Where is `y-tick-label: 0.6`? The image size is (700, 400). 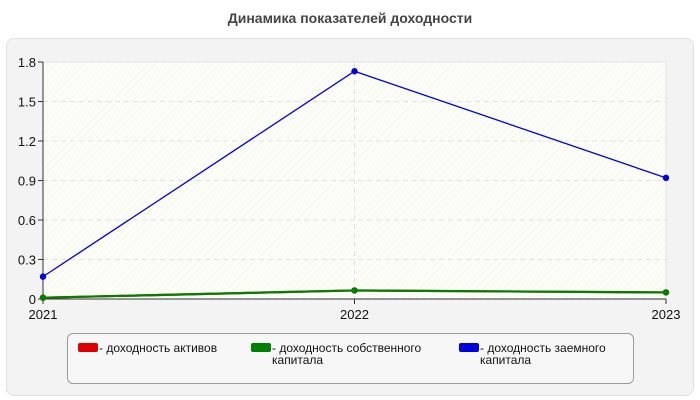 y-tick-label: 0.6 is located at coordinates (27, 220).